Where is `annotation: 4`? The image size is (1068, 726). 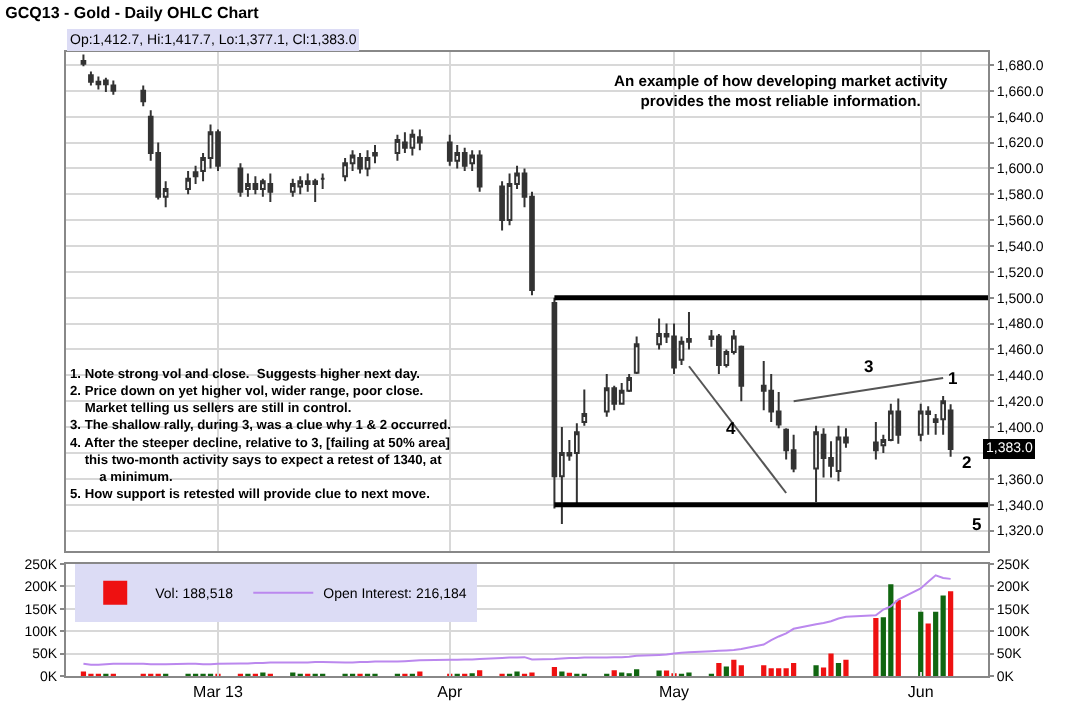
annotation: 4 is located at coordinates (731, 428).